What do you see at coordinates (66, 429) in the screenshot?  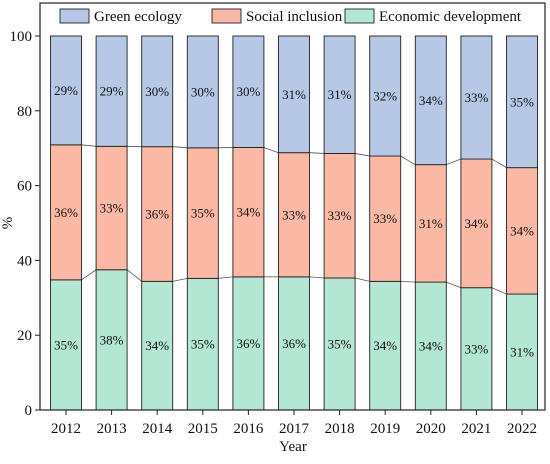 I see `x-tick-label-2012: 2012` at bounding box center [66, 429].